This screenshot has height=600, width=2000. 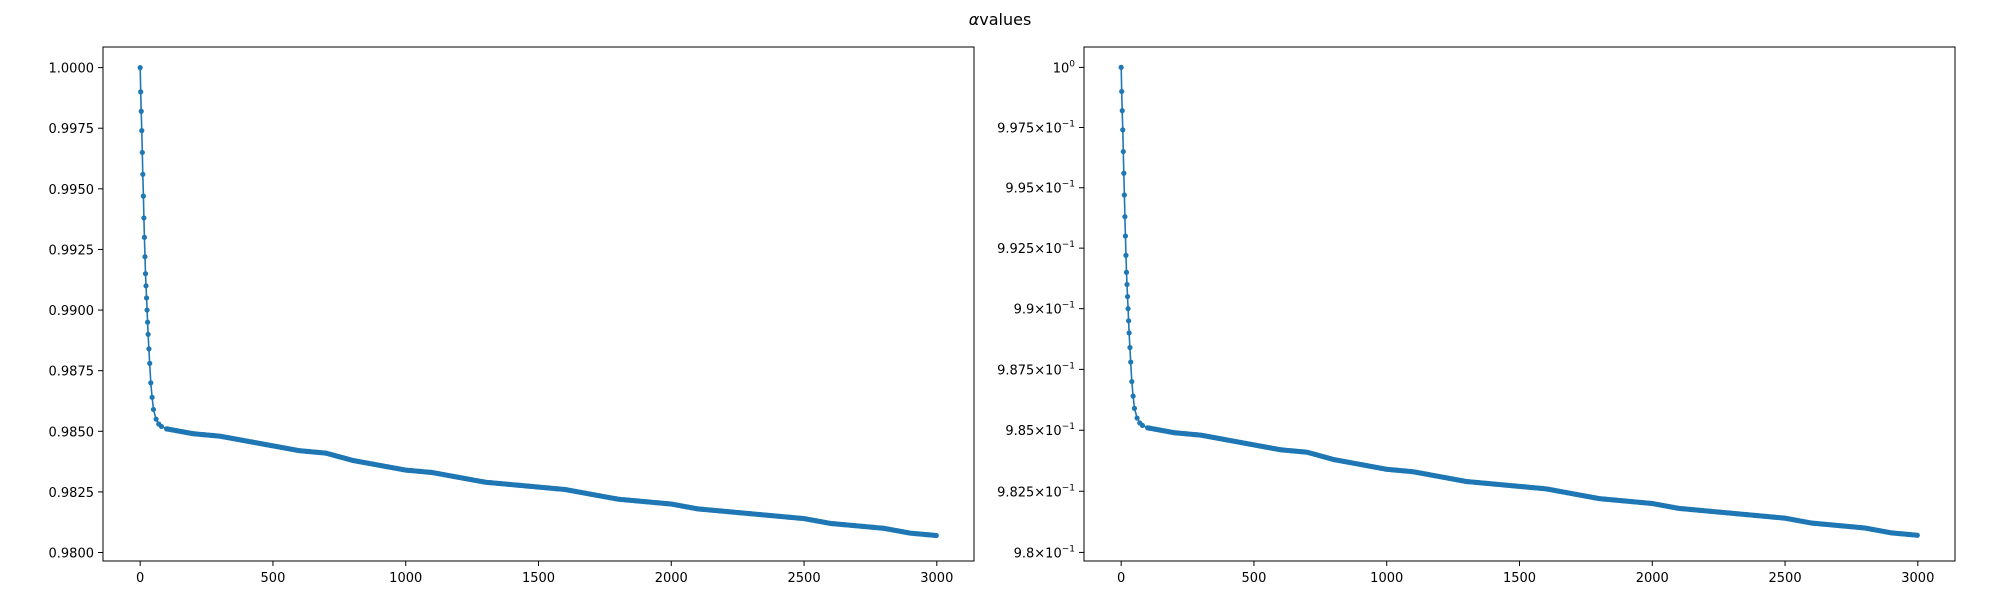 What do you see at coordinates (1005, 19) in the screenshot?
I see `suptitle-text: values` at bounding box center [1005, 19].